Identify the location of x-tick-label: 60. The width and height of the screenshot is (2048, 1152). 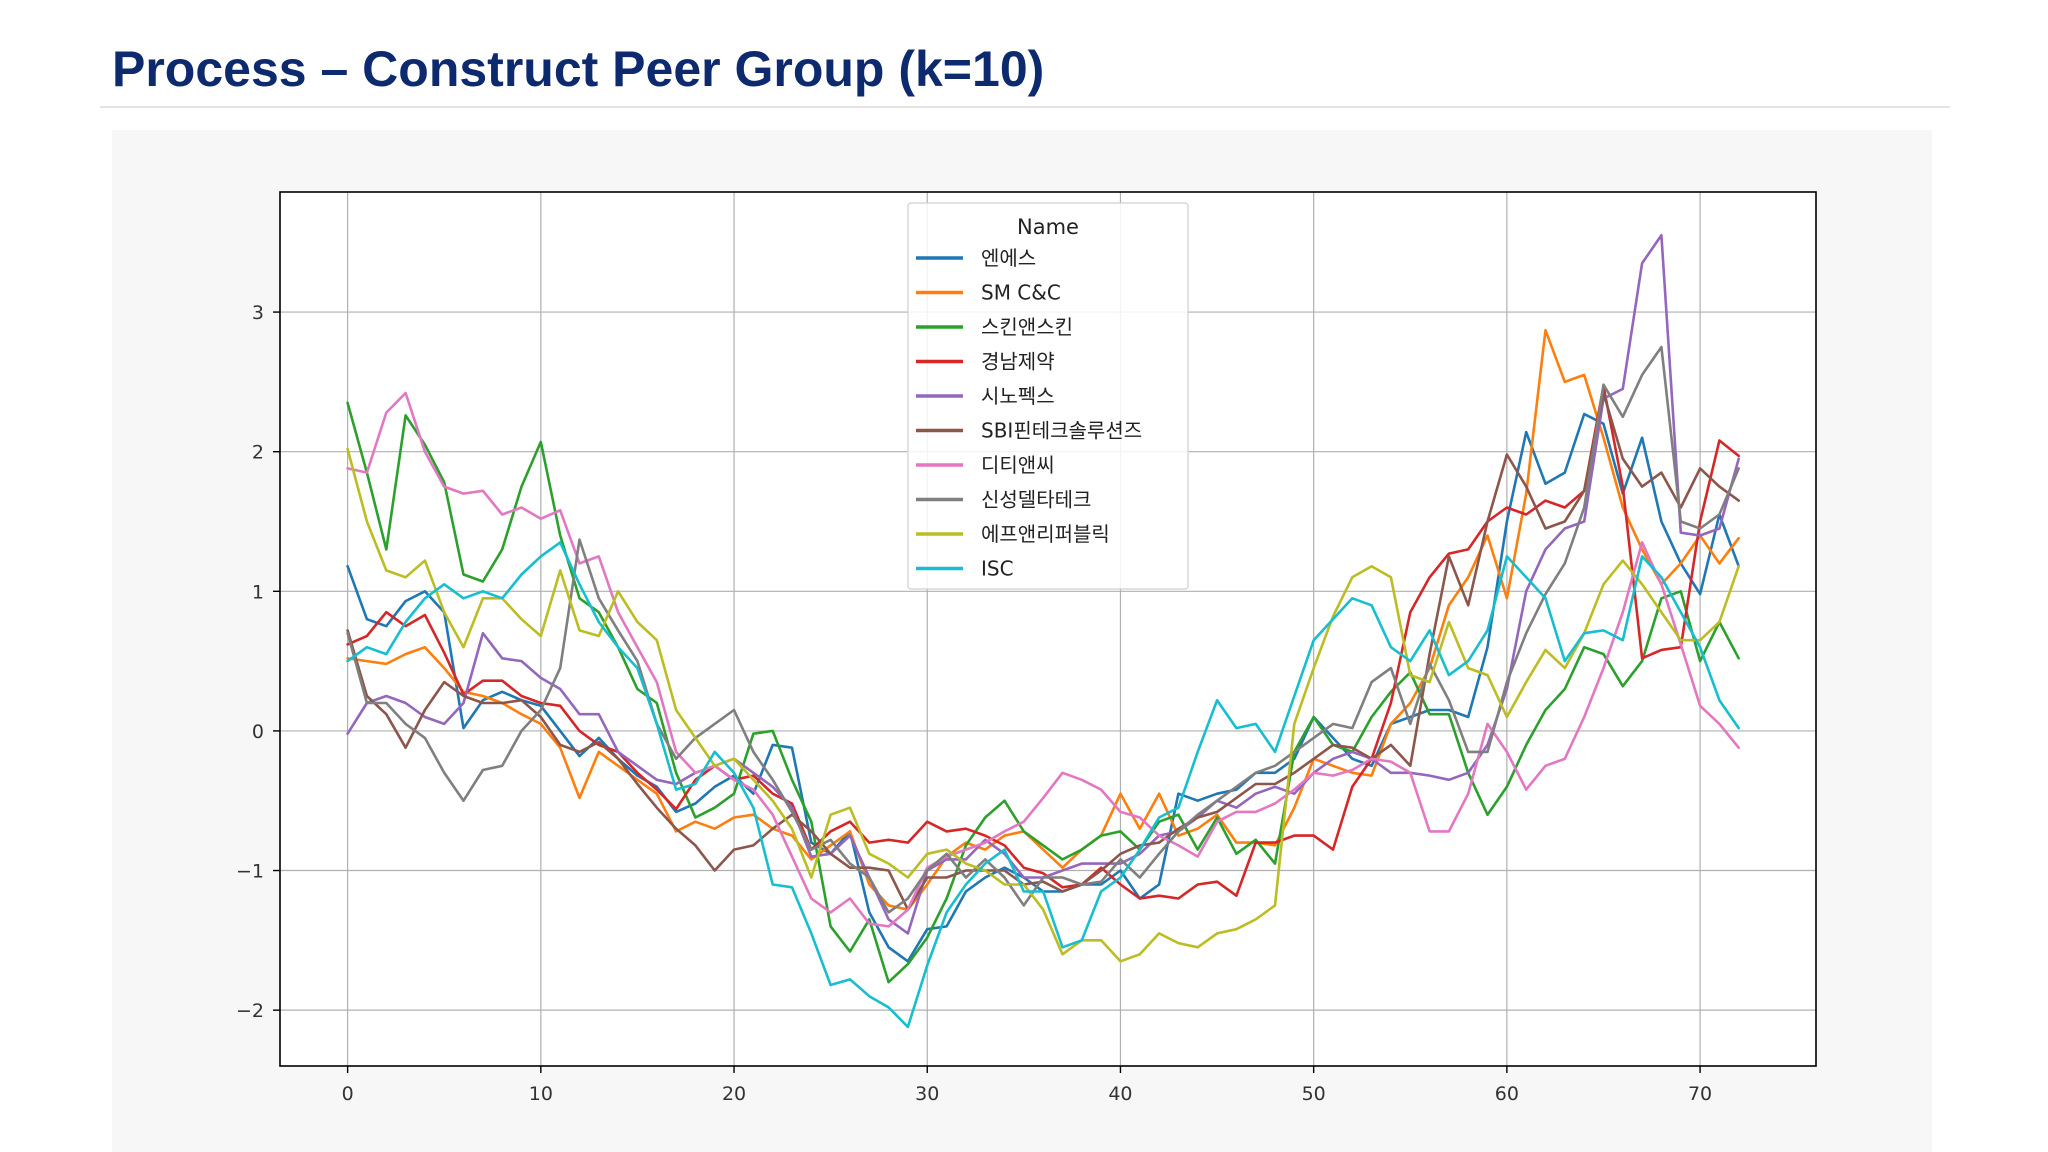
(1507, 1094).